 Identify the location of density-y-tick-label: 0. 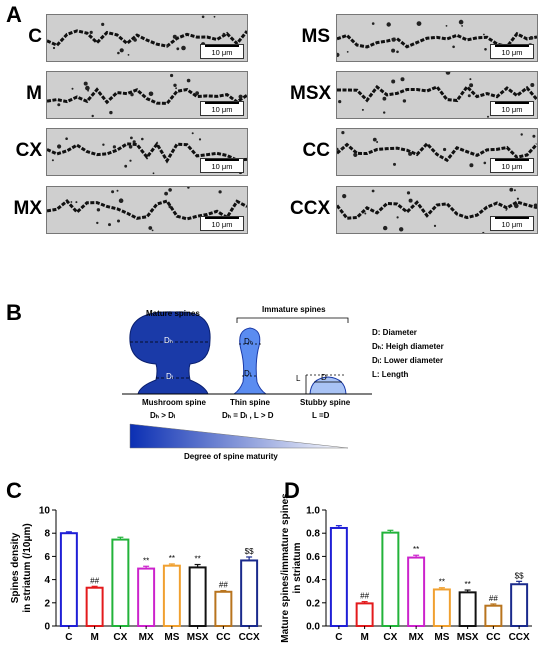
(47, 627).